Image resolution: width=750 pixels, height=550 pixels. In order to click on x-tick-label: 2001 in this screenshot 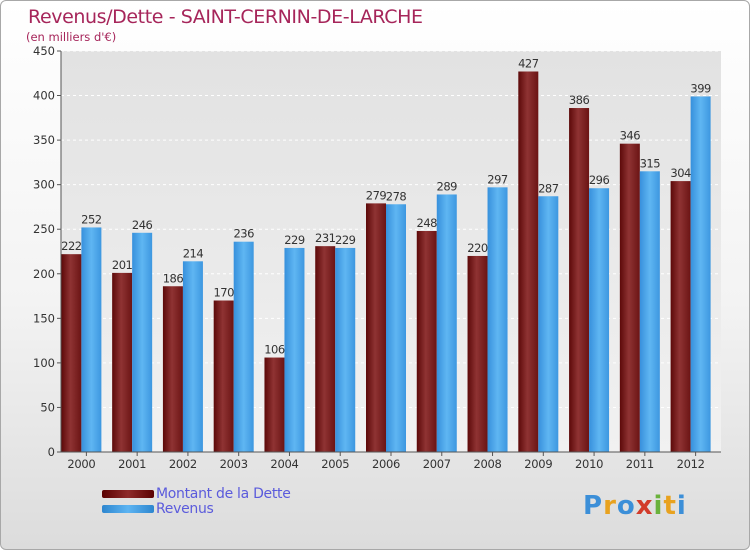, I will do `click(132, 464)`.